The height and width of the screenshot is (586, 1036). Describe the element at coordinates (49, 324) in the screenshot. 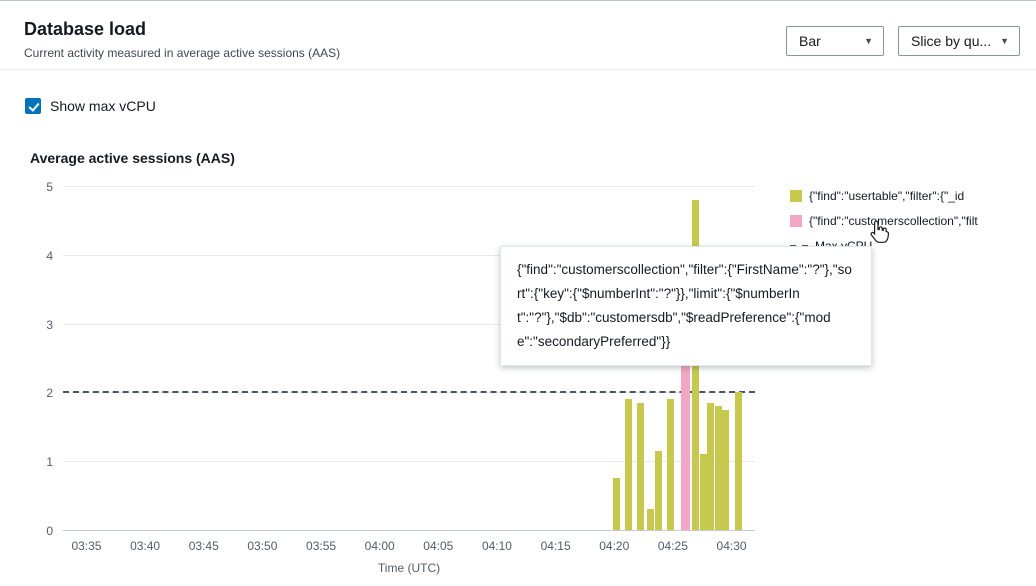

I see `y-tick-label: 3` at that location.